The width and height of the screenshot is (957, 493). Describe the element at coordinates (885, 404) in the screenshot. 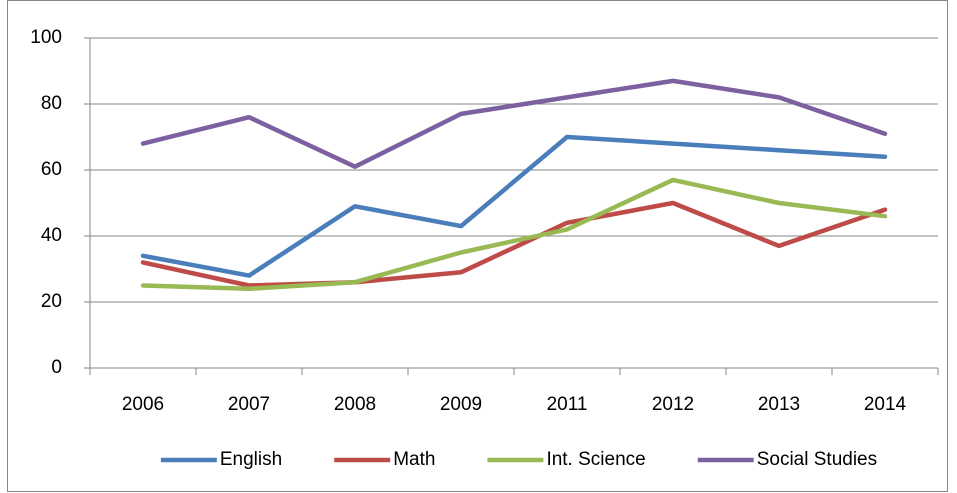

I see `x-tick-label: 2014` at that location.